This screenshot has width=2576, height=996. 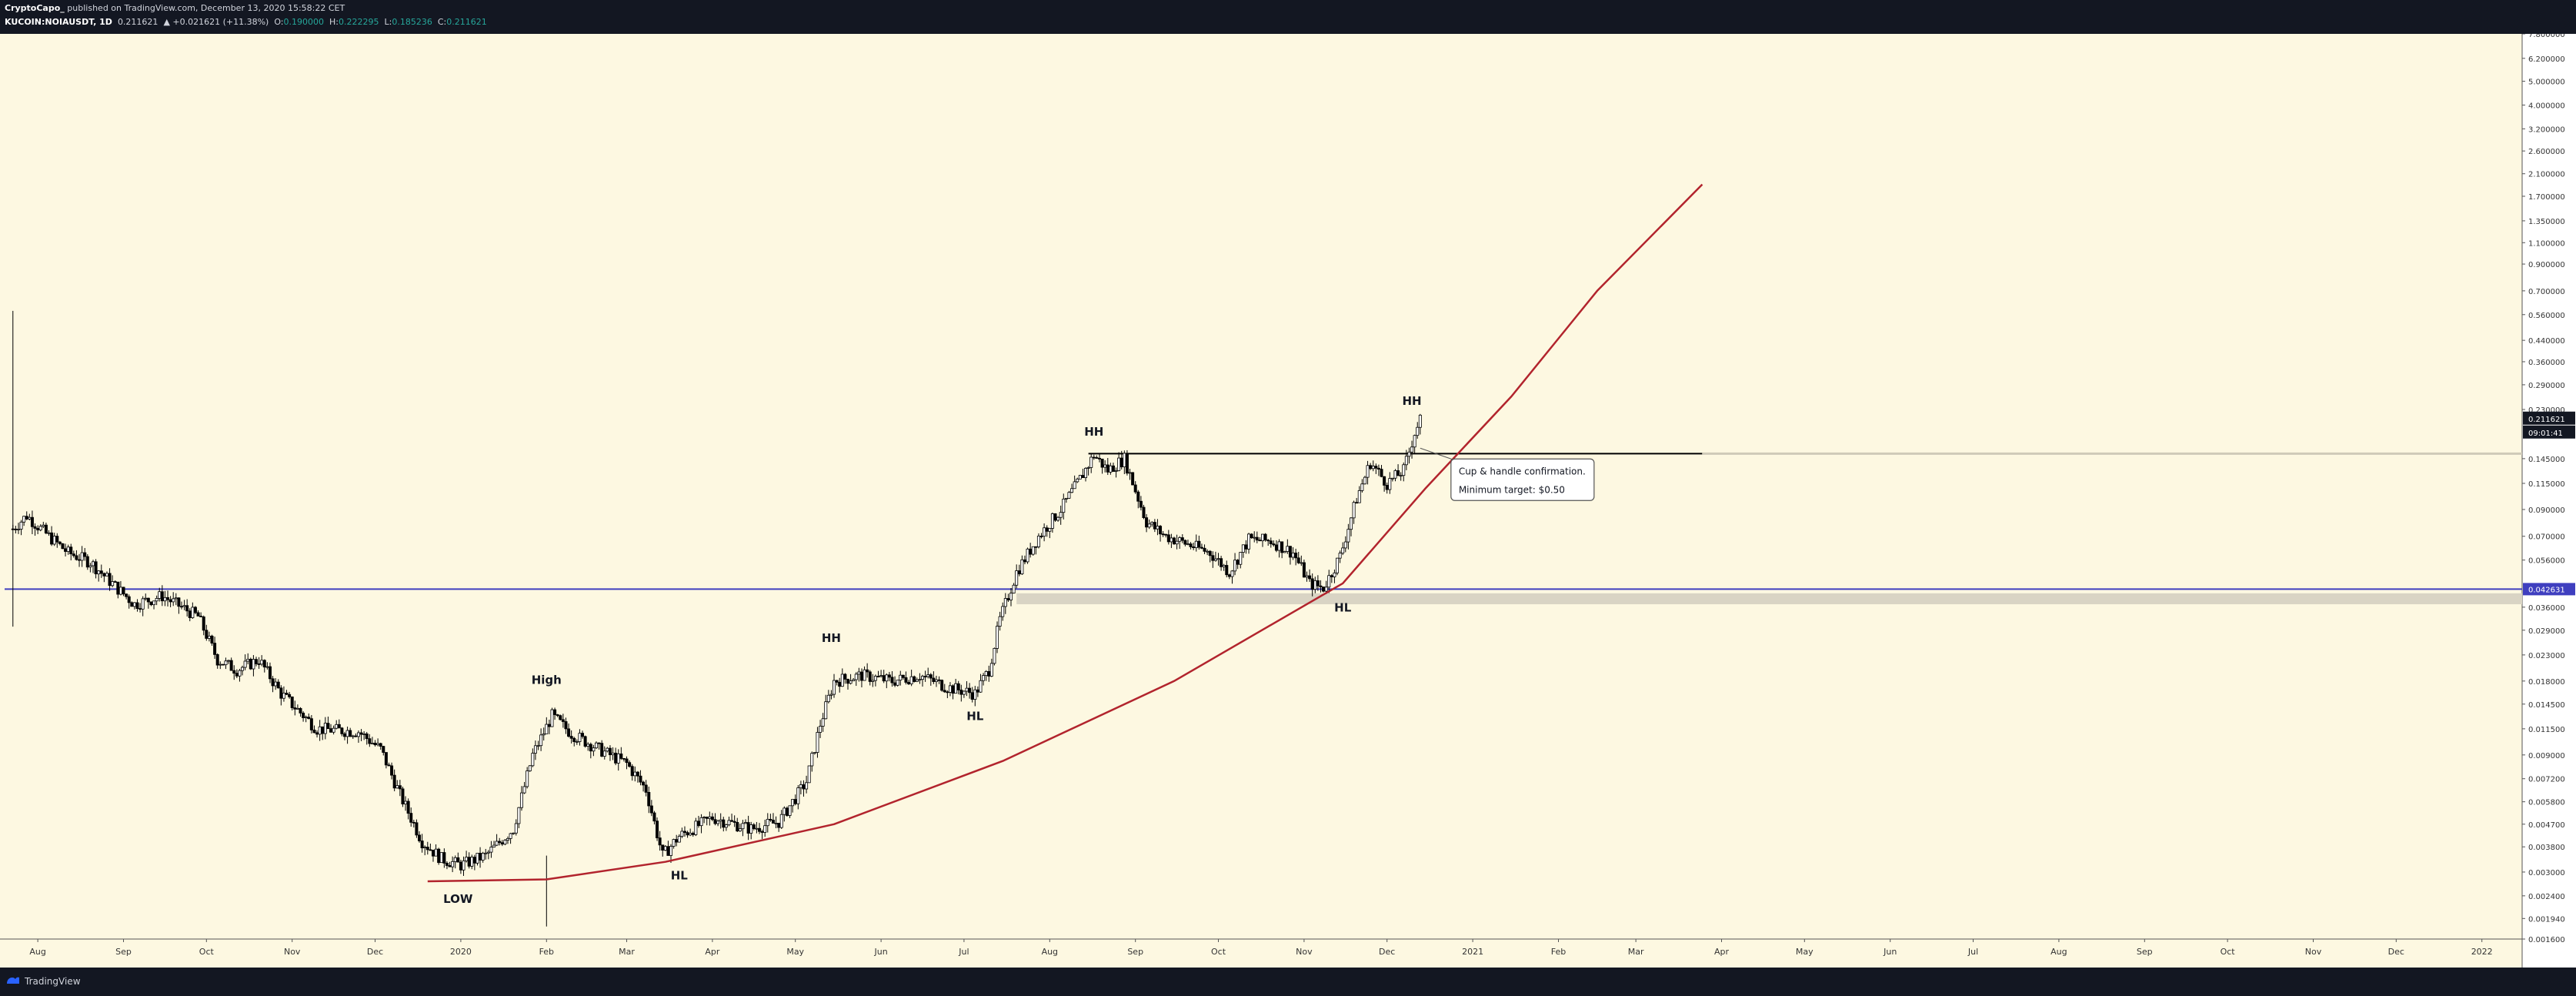 What do you see at coordinates (304, 22) in the screenshot?
I see `open-value: 0.190000` at bounding box center [304, 22].